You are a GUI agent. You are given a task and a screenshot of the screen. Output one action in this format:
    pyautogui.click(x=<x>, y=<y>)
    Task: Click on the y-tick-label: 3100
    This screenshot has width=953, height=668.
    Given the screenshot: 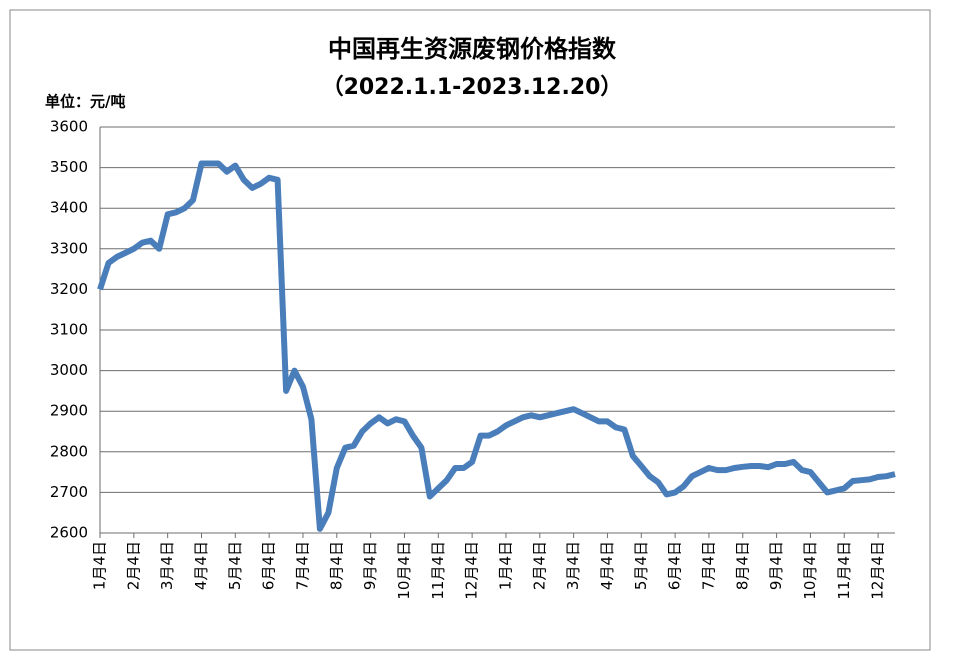 What is the action you would take?
    pyautogui.click(x=69, y=330)
    